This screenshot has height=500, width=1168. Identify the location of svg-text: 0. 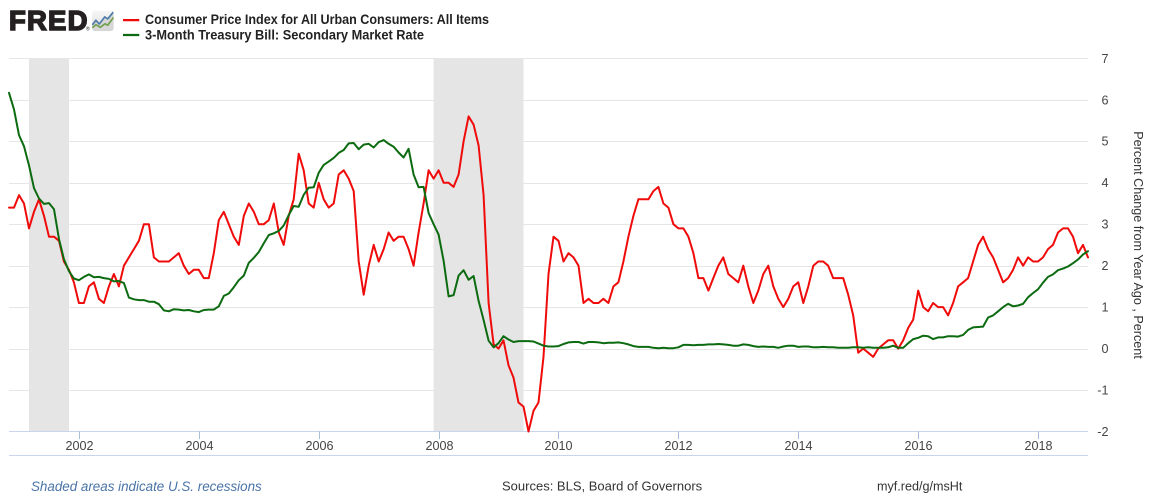
(1104, 349).